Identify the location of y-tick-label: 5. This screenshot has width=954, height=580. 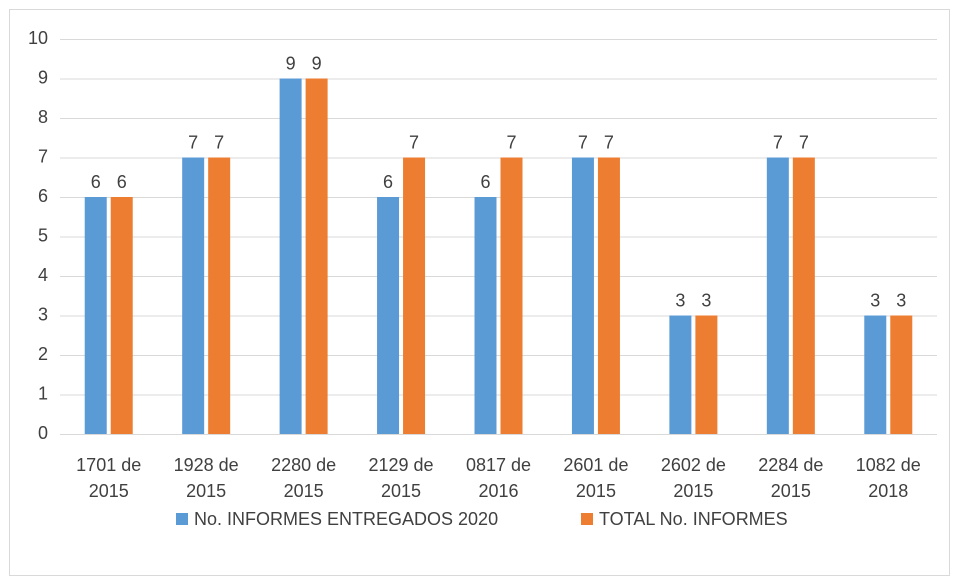
(43, 235).